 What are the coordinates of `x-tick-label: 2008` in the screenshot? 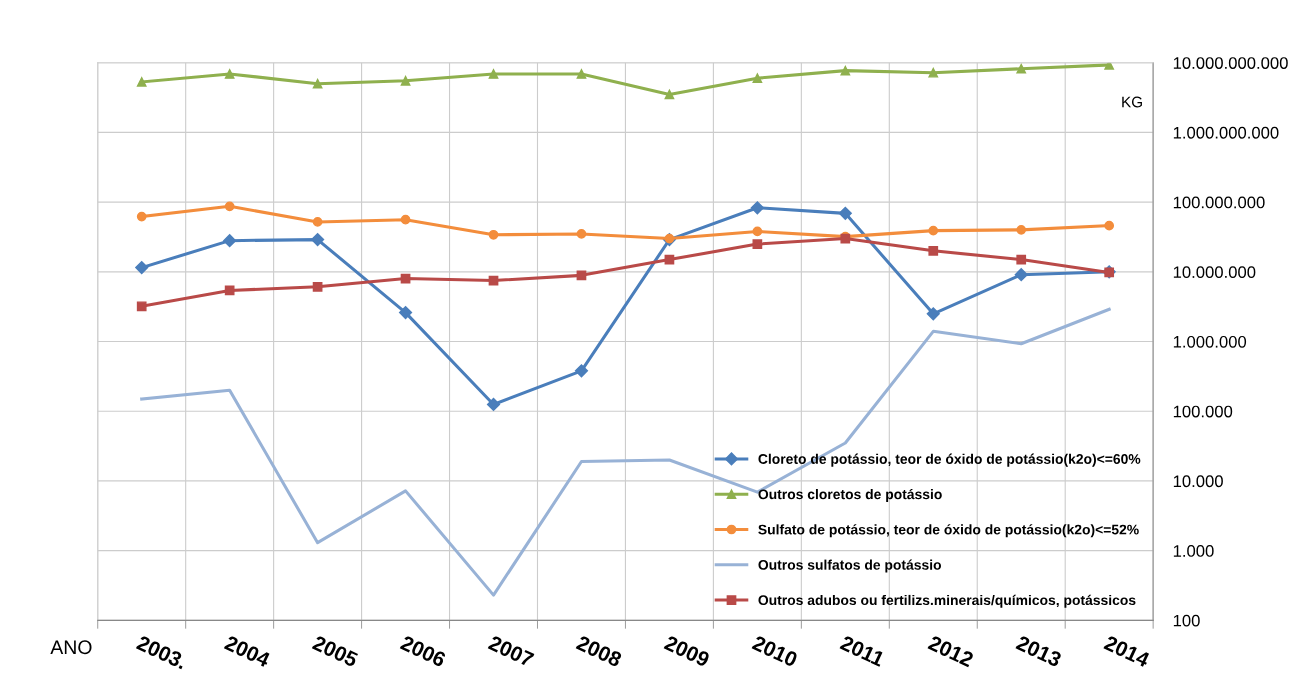 It's located at (599, 651).